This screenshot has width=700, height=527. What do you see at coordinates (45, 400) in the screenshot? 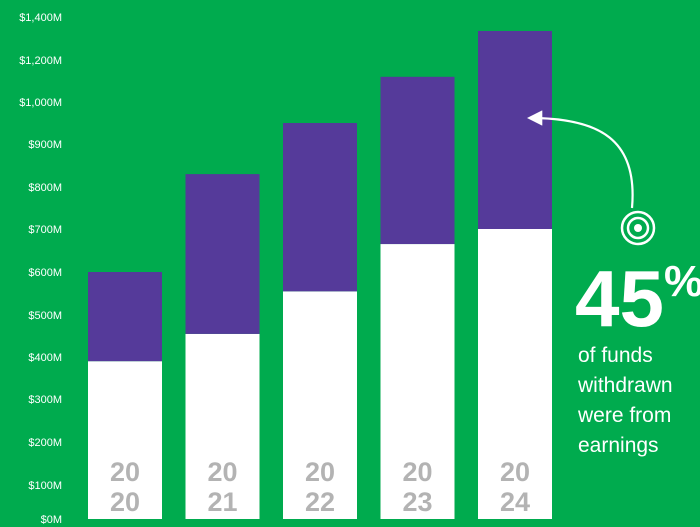
I see `y-tick-label: $300M` at bounding box center [45, 400].